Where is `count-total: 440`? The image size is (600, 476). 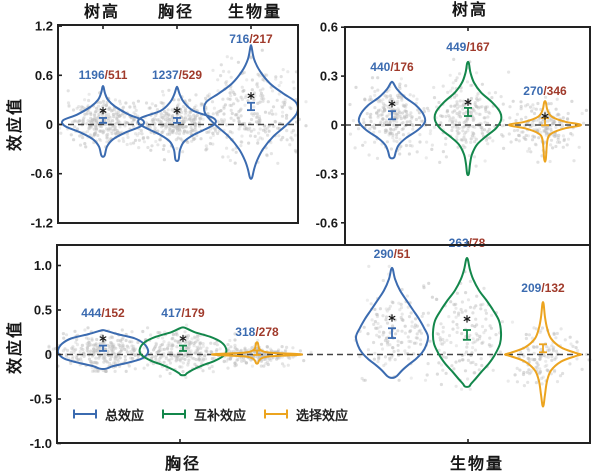 count-total: 440 is located at coordinates (380, 67).